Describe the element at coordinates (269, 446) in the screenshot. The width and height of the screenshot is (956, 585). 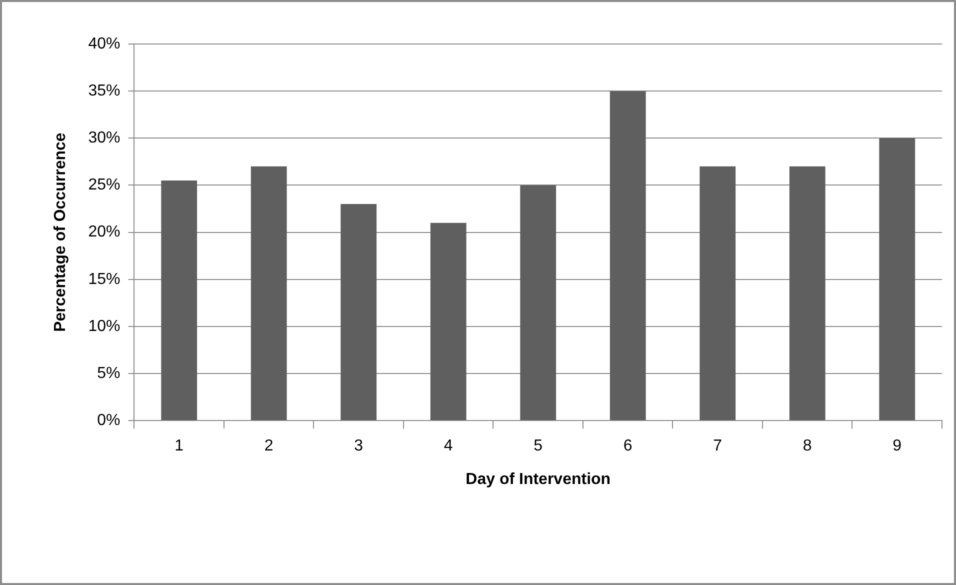
I see `x-tick-label: 2` at that location.